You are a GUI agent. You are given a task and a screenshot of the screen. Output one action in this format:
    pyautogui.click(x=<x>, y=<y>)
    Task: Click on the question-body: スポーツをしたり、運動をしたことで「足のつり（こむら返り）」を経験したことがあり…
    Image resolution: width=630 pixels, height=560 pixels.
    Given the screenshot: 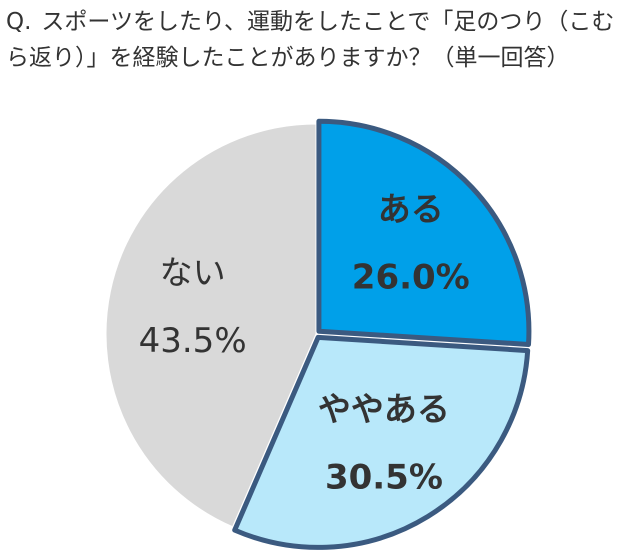 What is the action you would take?
    pyautogui.click(x=310, y=40)
    